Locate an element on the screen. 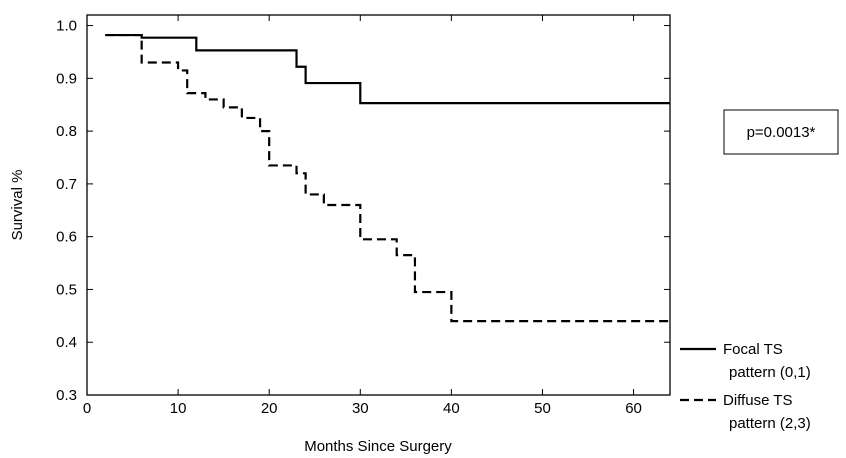 This screenshot has height=458, width=846. x-tick-label: 30 is located at coordinates (360, 408).